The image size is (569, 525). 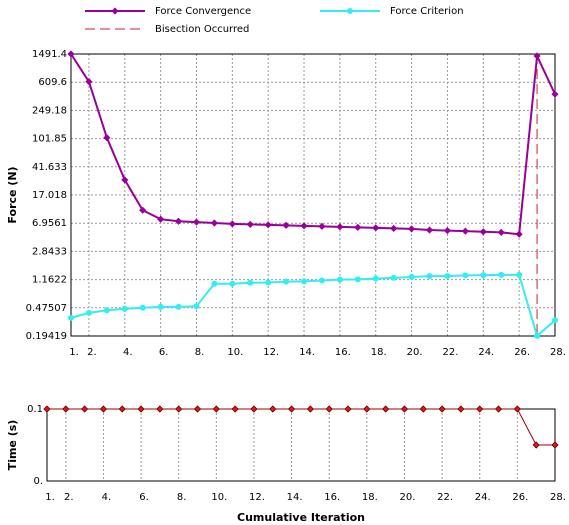 I want to click on x-tick-label: 2., so click(x=92, y=352).